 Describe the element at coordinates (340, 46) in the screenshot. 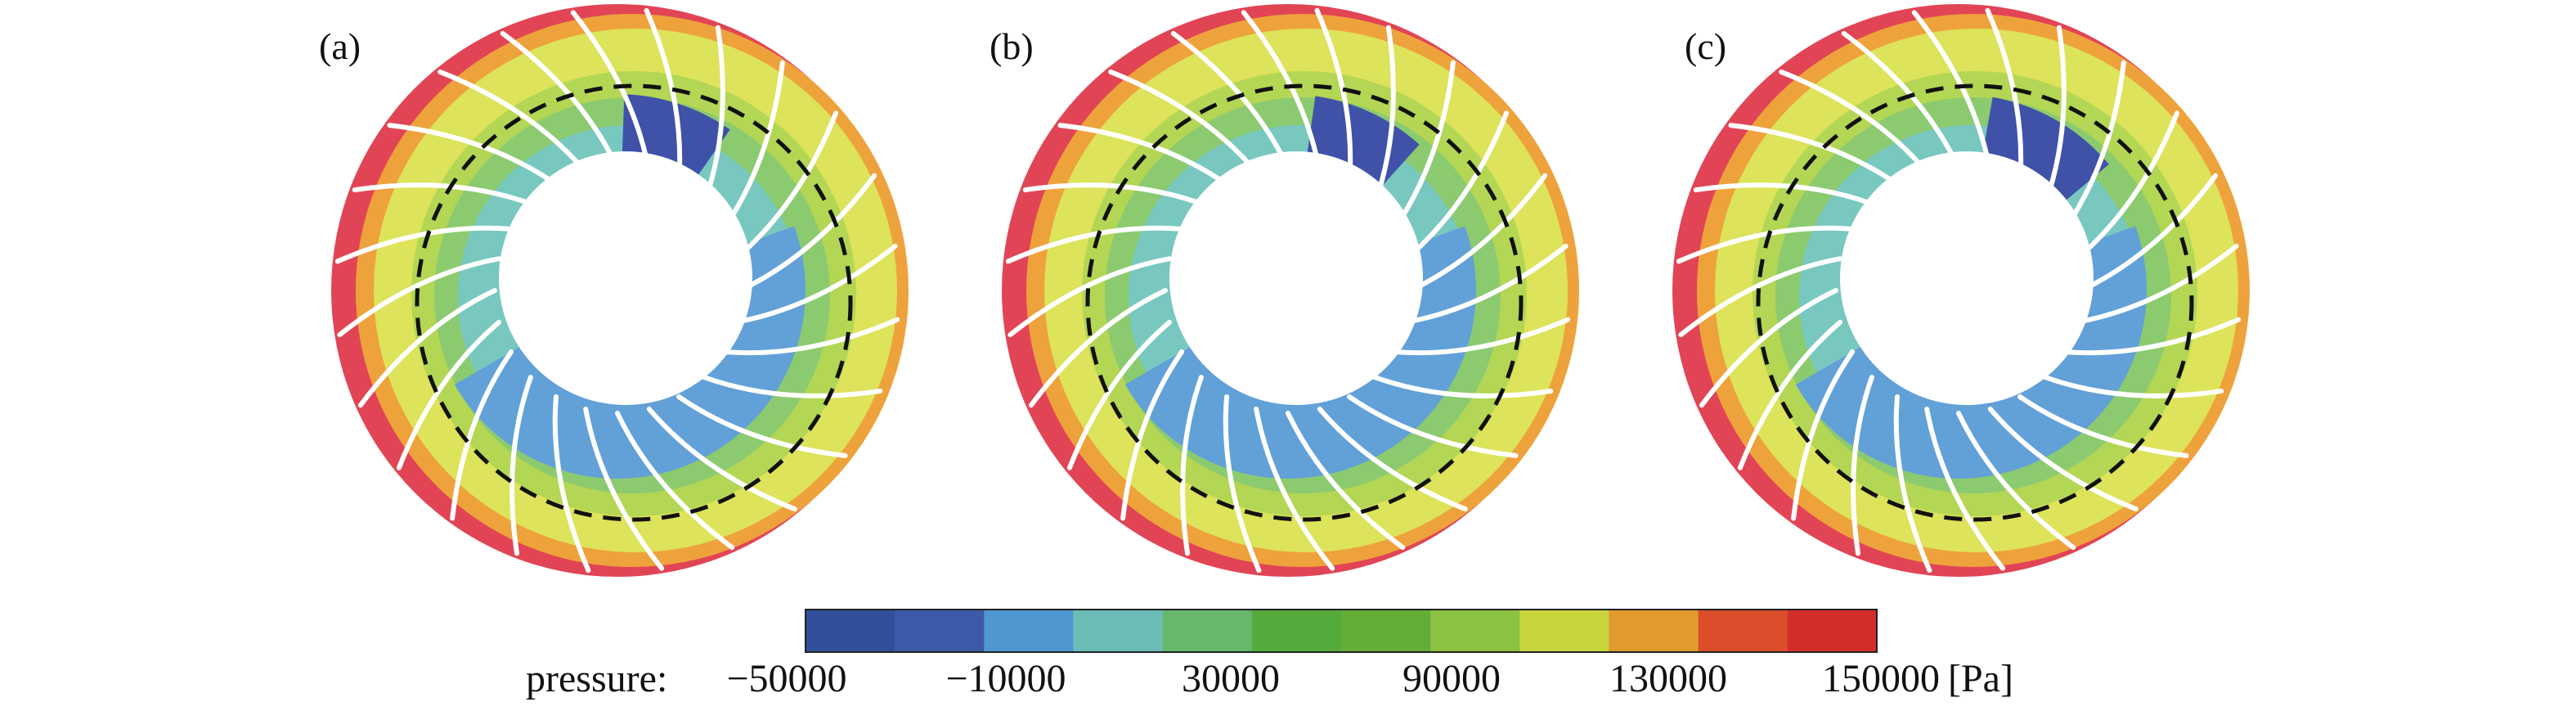

I see `panel-label-a: (a)` at that location.